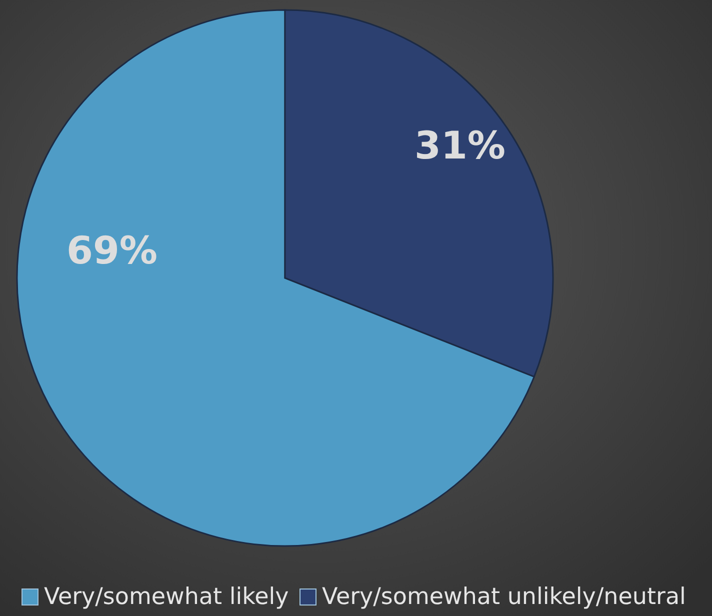 This screenshot has width=712, height=616. Describe the element at coordinates (504, 597) in the screenshot. I see `legend-label: Very/somewhat unlikely/neutral` at that location.